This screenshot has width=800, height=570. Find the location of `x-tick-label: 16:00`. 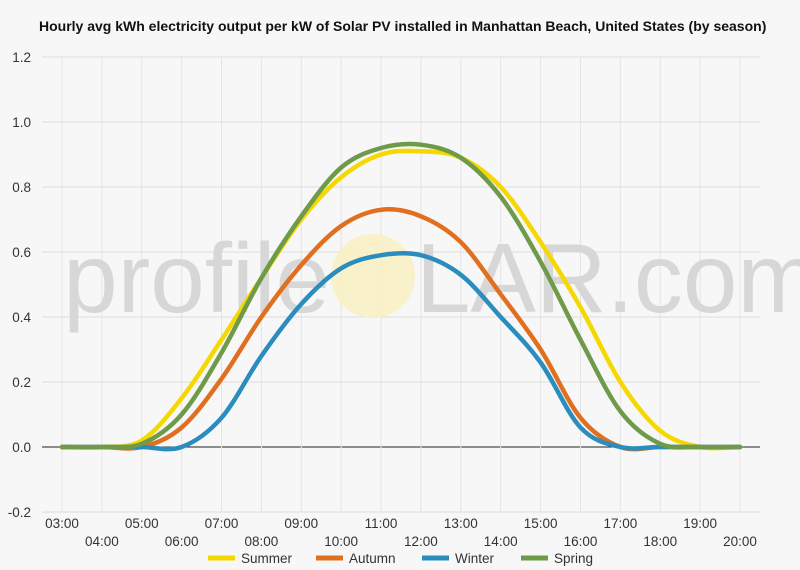

x-tick-label: 16:00 is located at coordinates (581, 541).